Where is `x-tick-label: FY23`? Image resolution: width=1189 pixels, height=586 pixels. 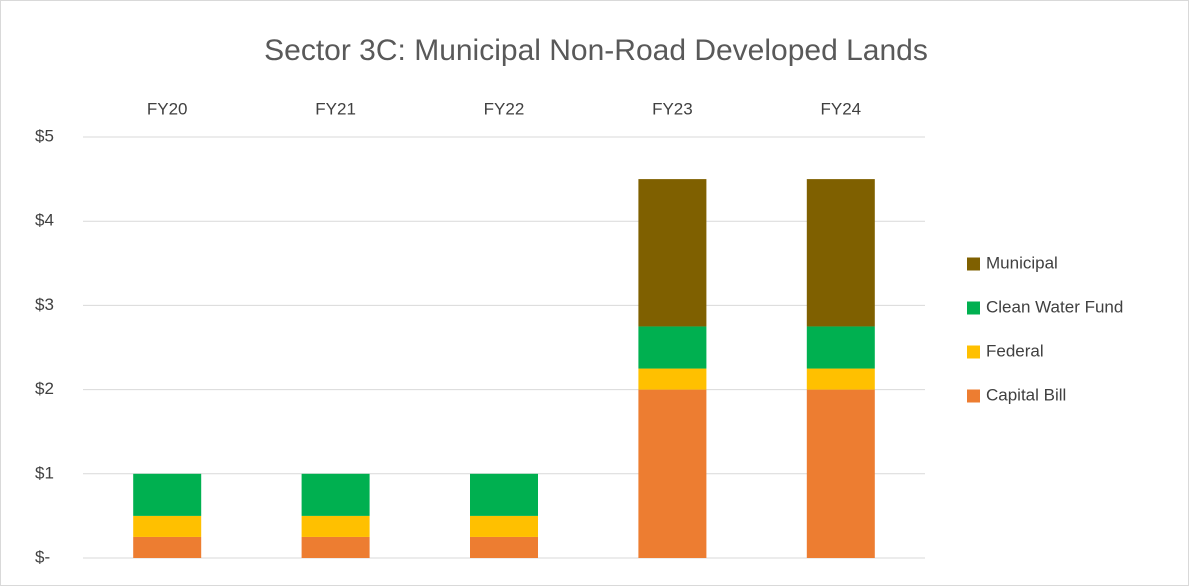
x-tick-label: FY23 is located at coordinates (672, 108).